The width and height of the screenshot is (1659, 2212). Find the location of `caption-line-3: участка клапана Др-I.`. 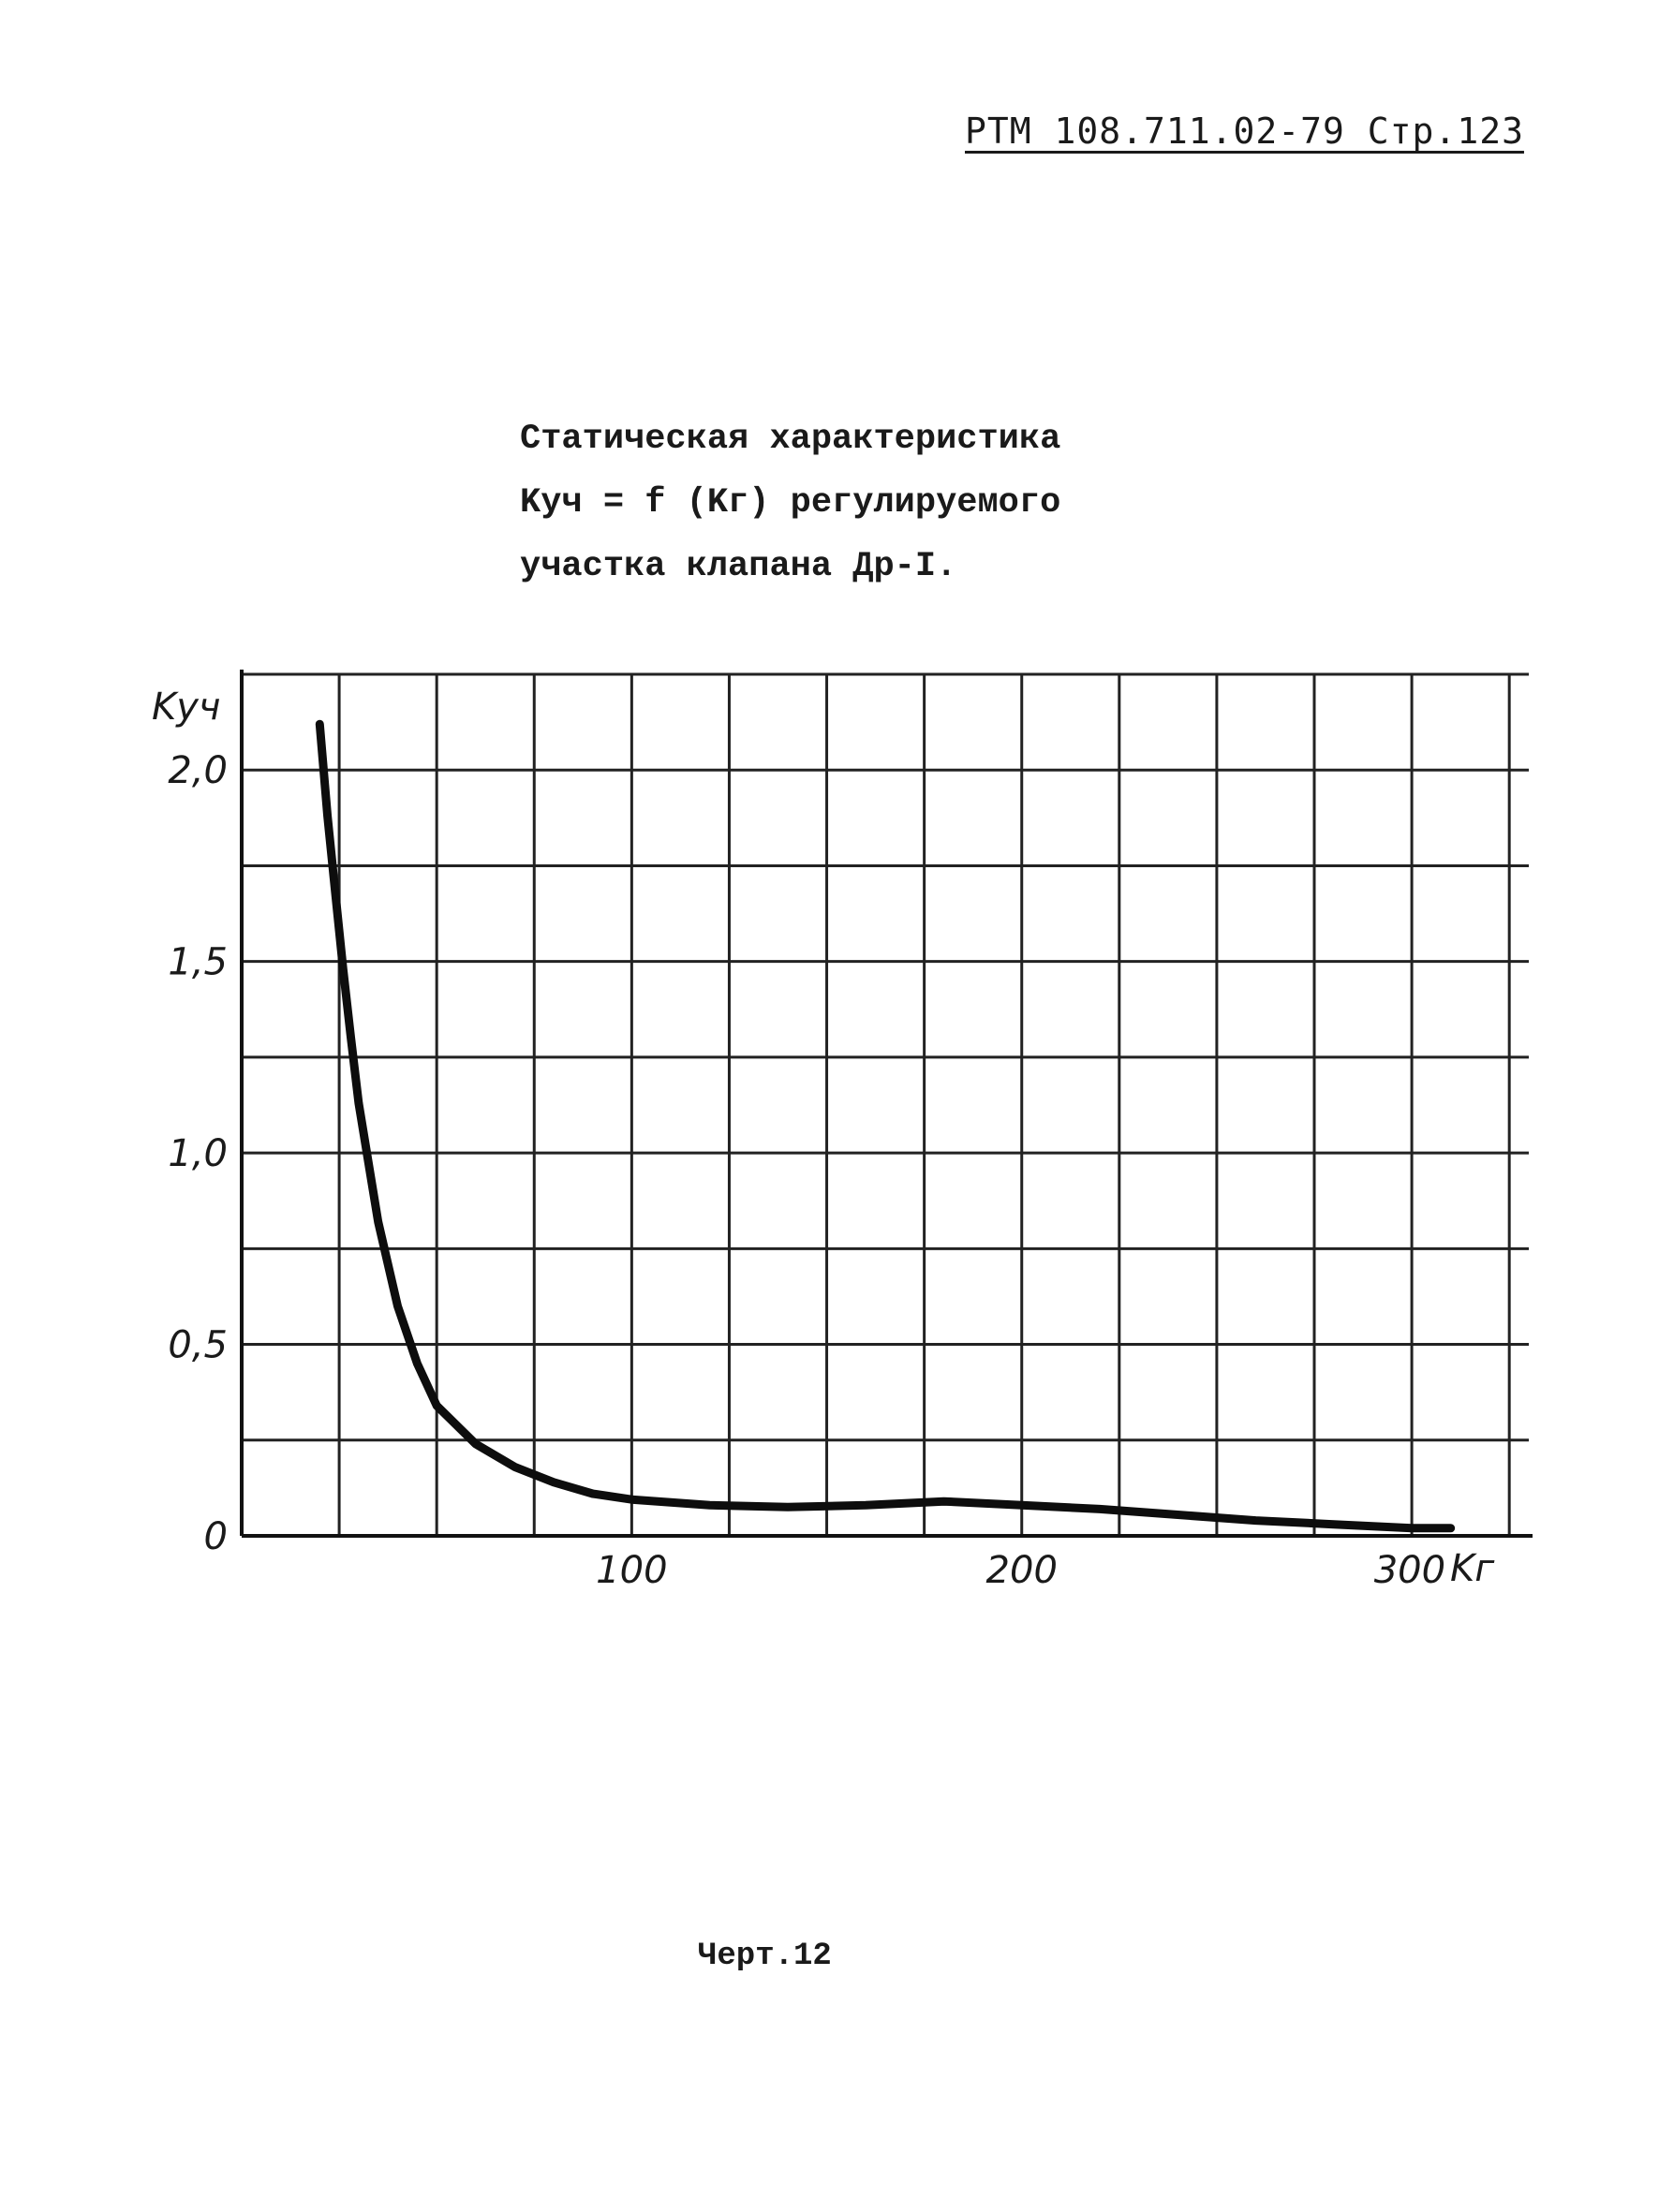

caption-line-3: участка клапана Др-I. is located at coordinates (739, 566).